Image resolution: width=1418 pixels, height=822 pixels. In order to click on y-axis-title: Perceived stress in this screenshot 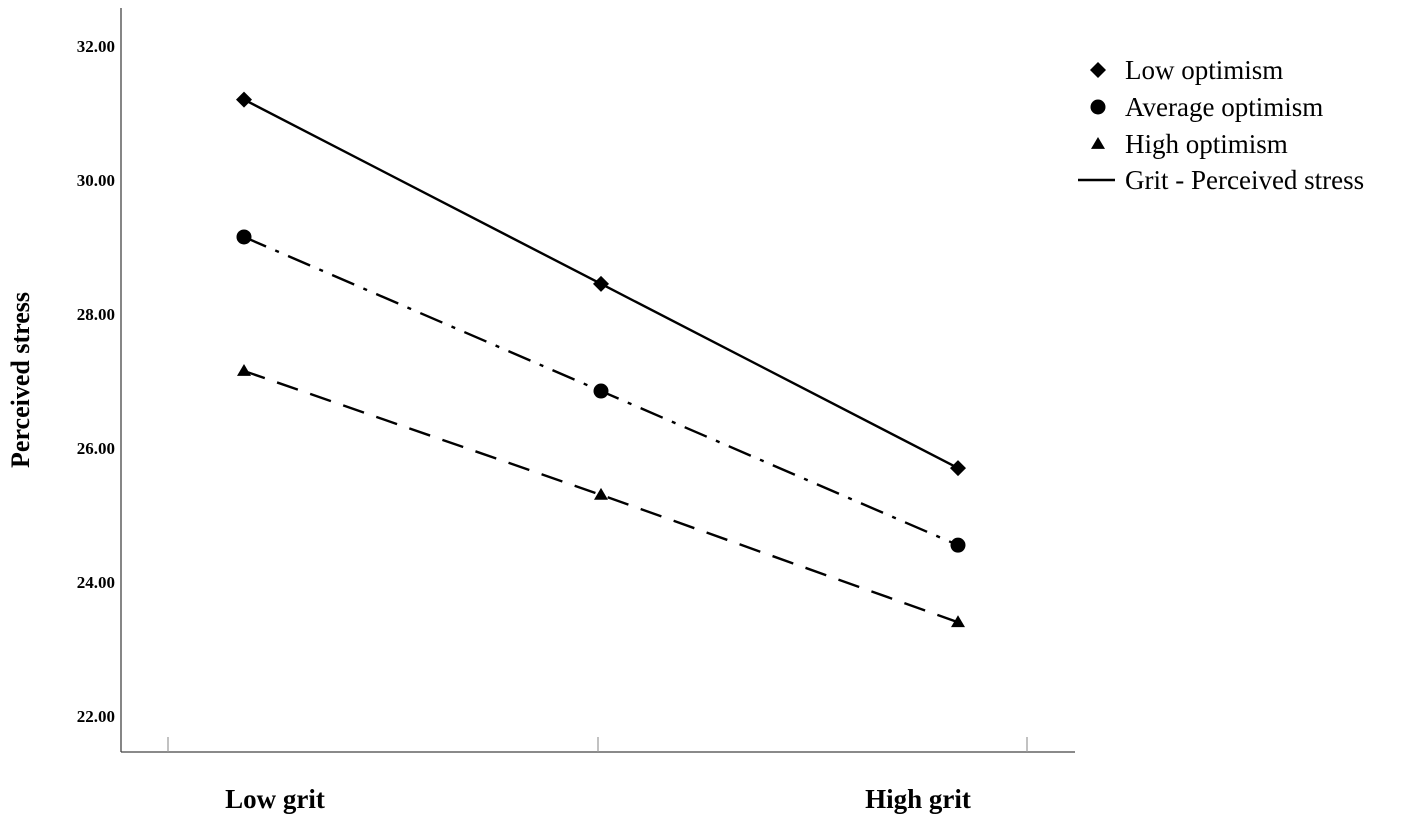, I will do `click(20, 380)`.